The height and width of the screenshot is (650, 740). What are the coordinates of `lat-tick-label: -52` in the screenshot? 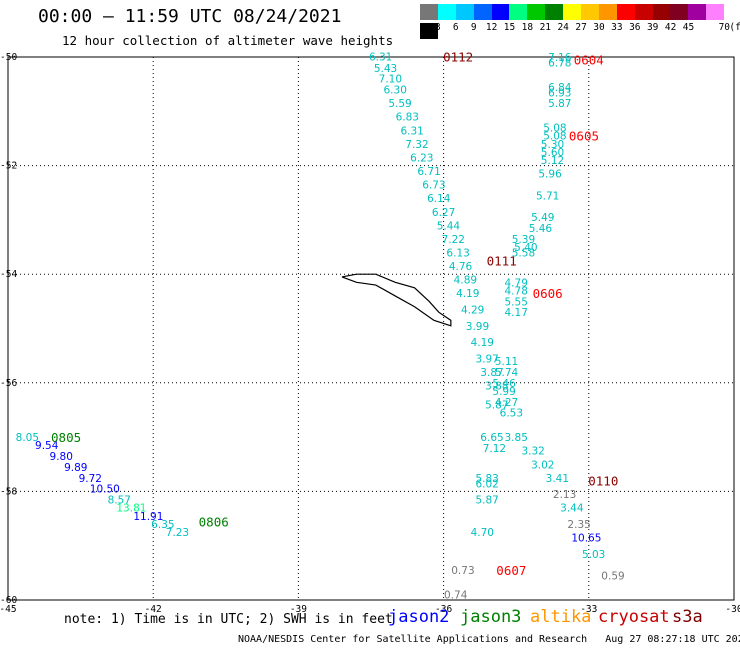 It's located at (8, 166).